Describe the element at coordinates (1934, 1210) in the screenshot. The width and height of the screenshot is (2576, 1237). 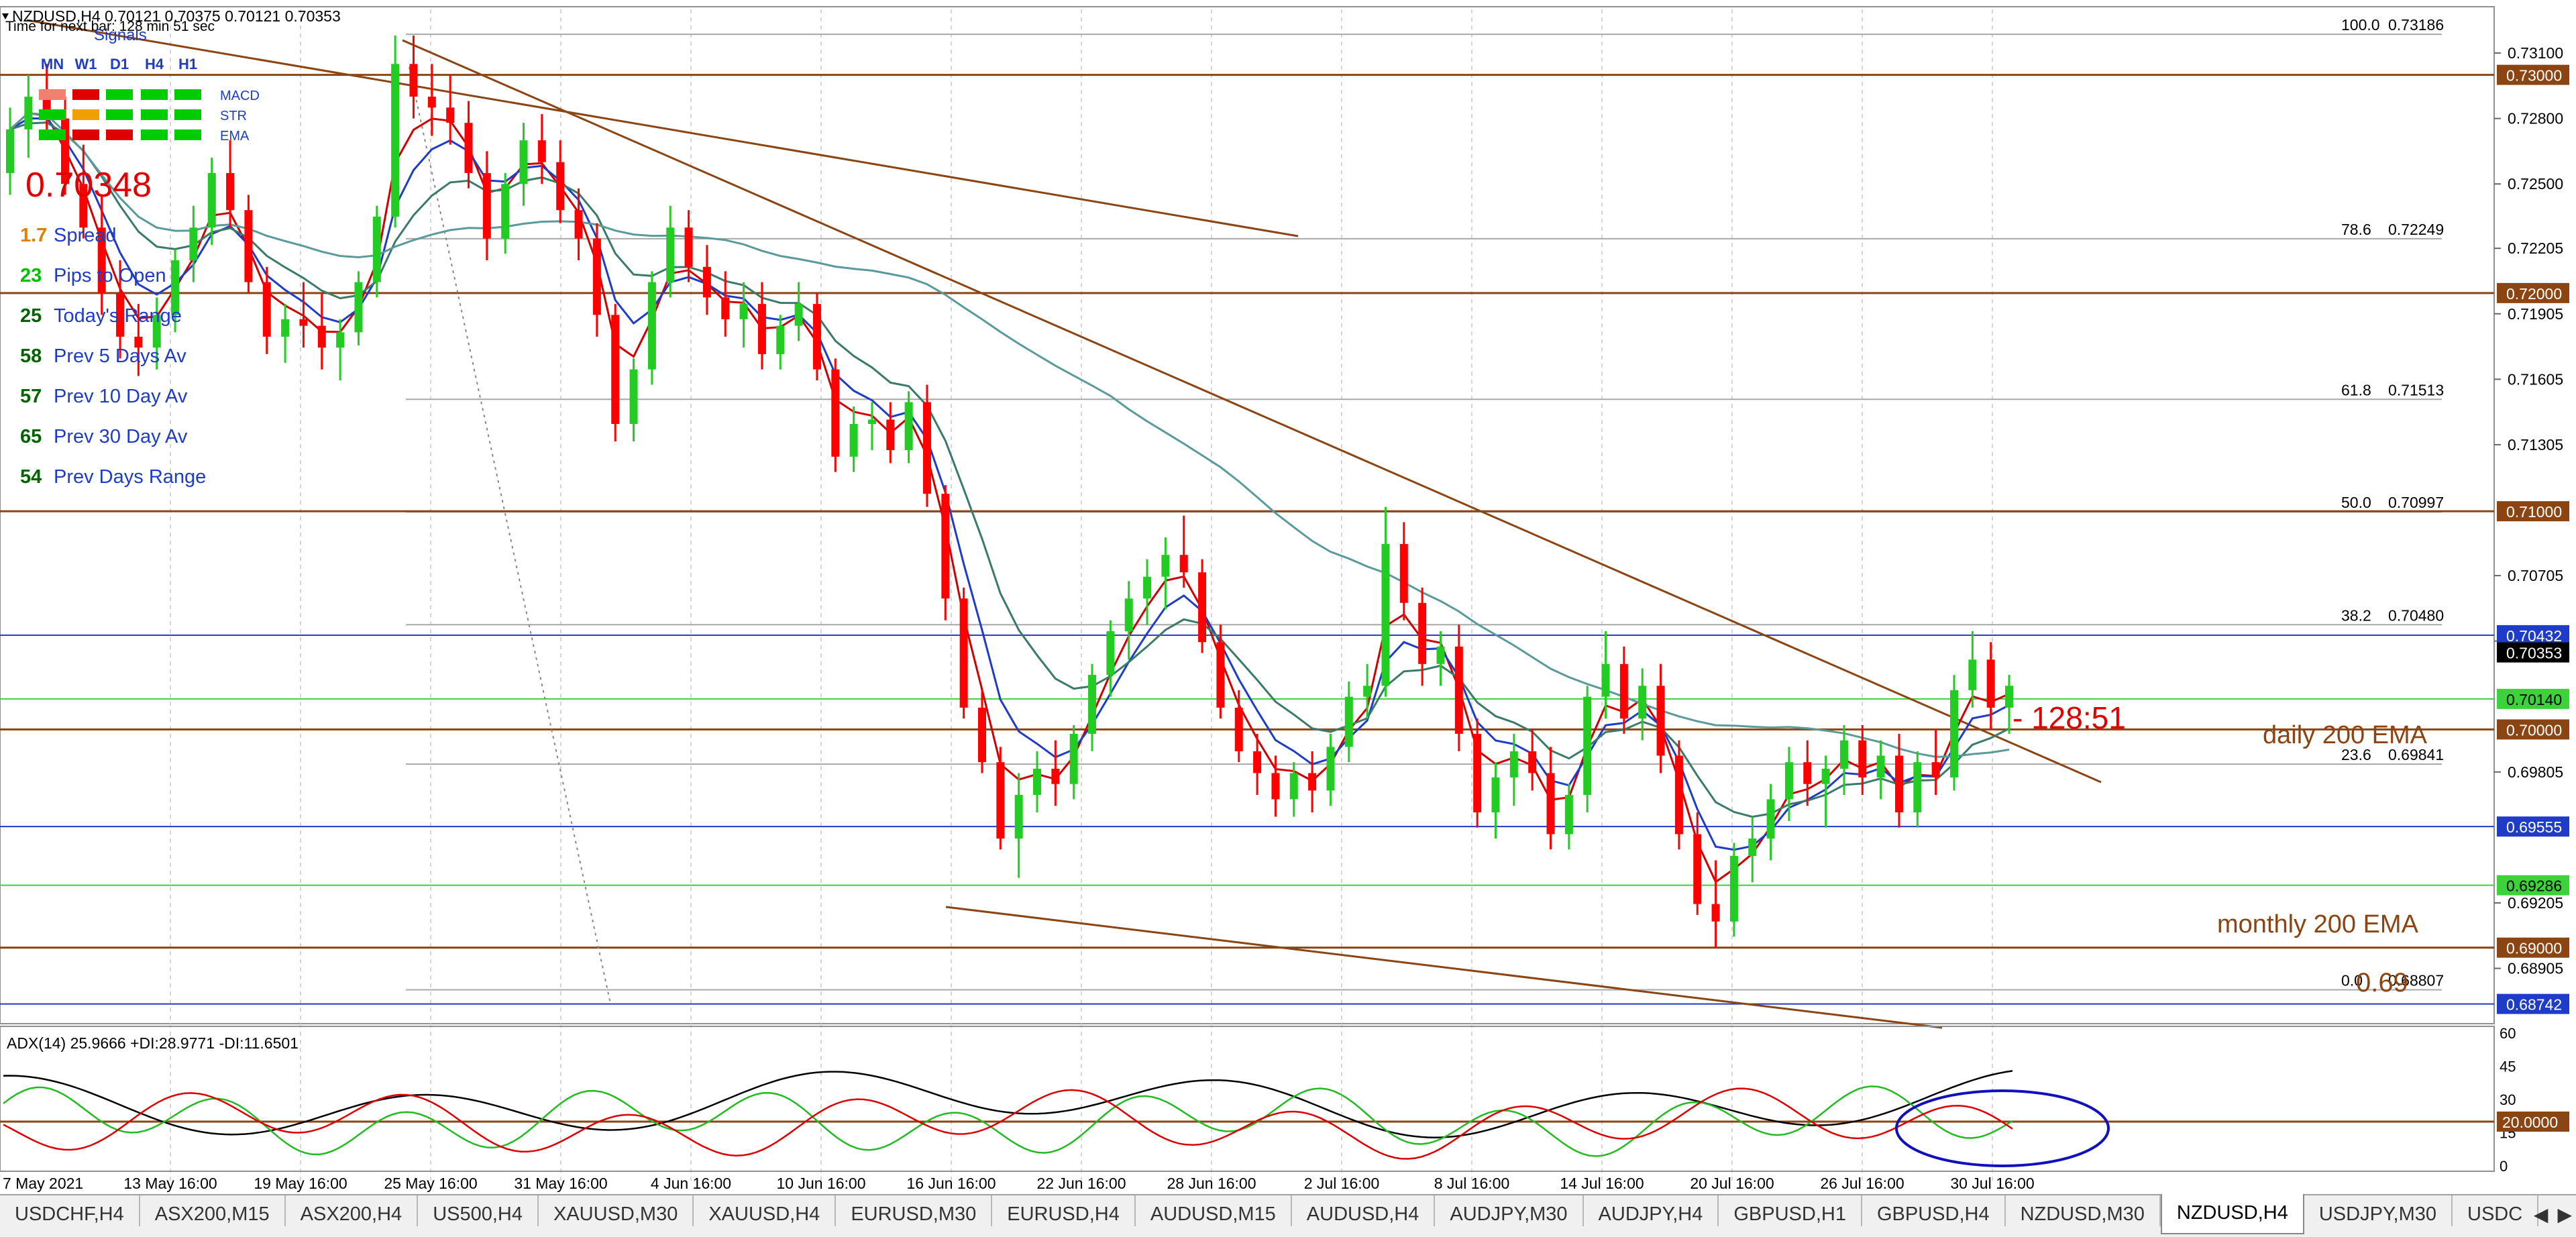
I see `tab-gbpusd-h4: GBPUSD,H4` at that location.